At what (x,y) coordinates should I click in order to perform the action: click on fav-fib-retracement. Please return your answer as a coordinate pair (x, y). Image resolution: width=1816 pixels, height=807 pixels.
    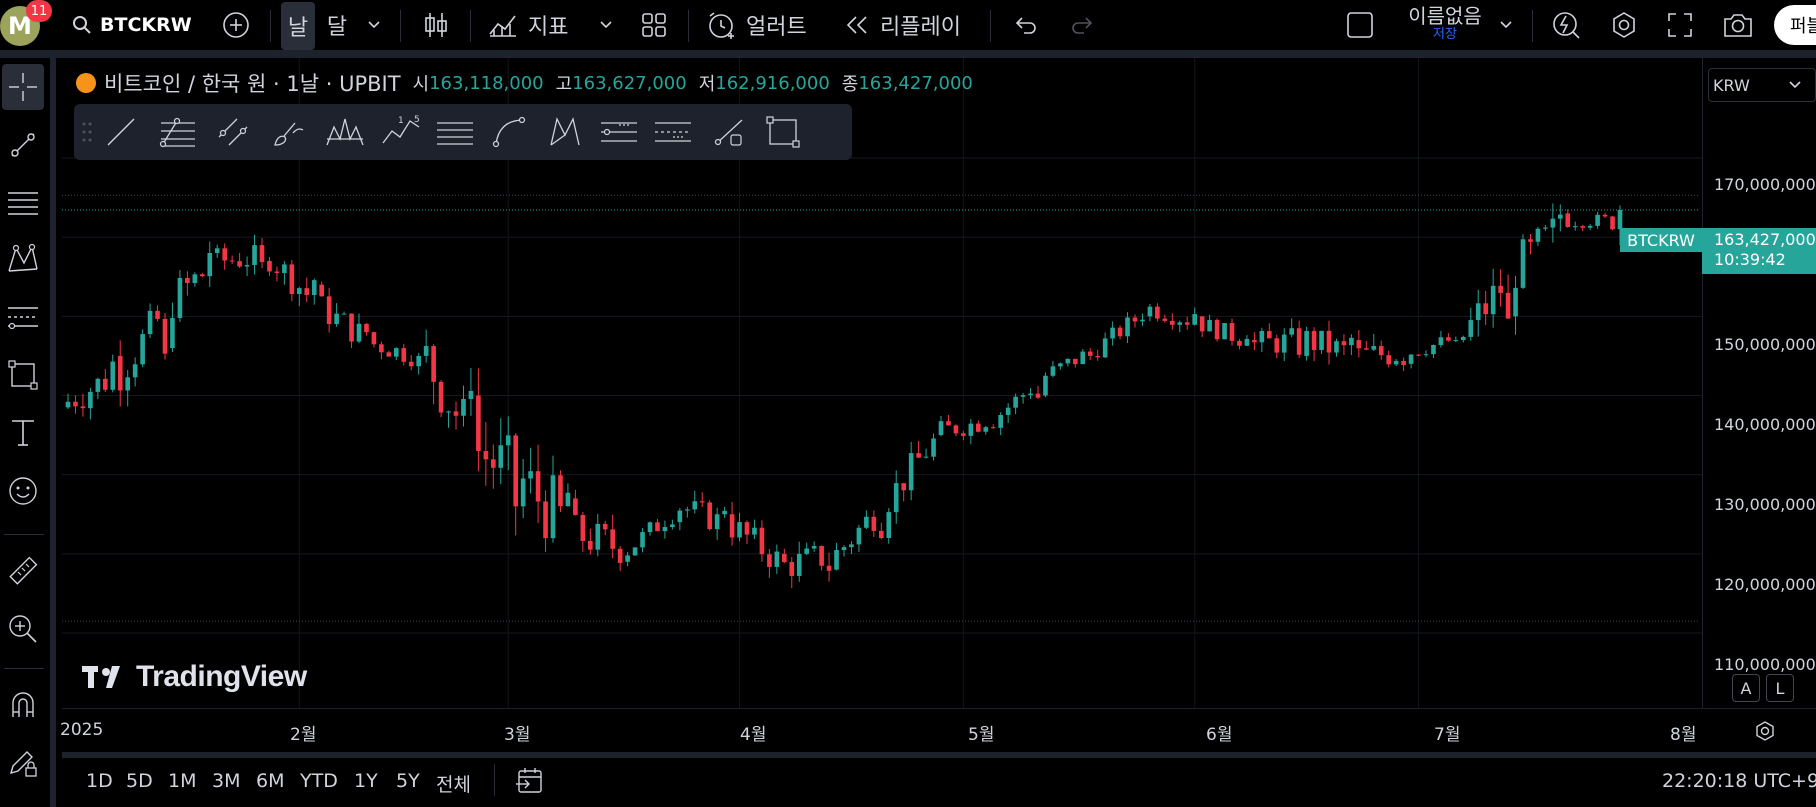
    Looking at the image, I should click on (177, 132).